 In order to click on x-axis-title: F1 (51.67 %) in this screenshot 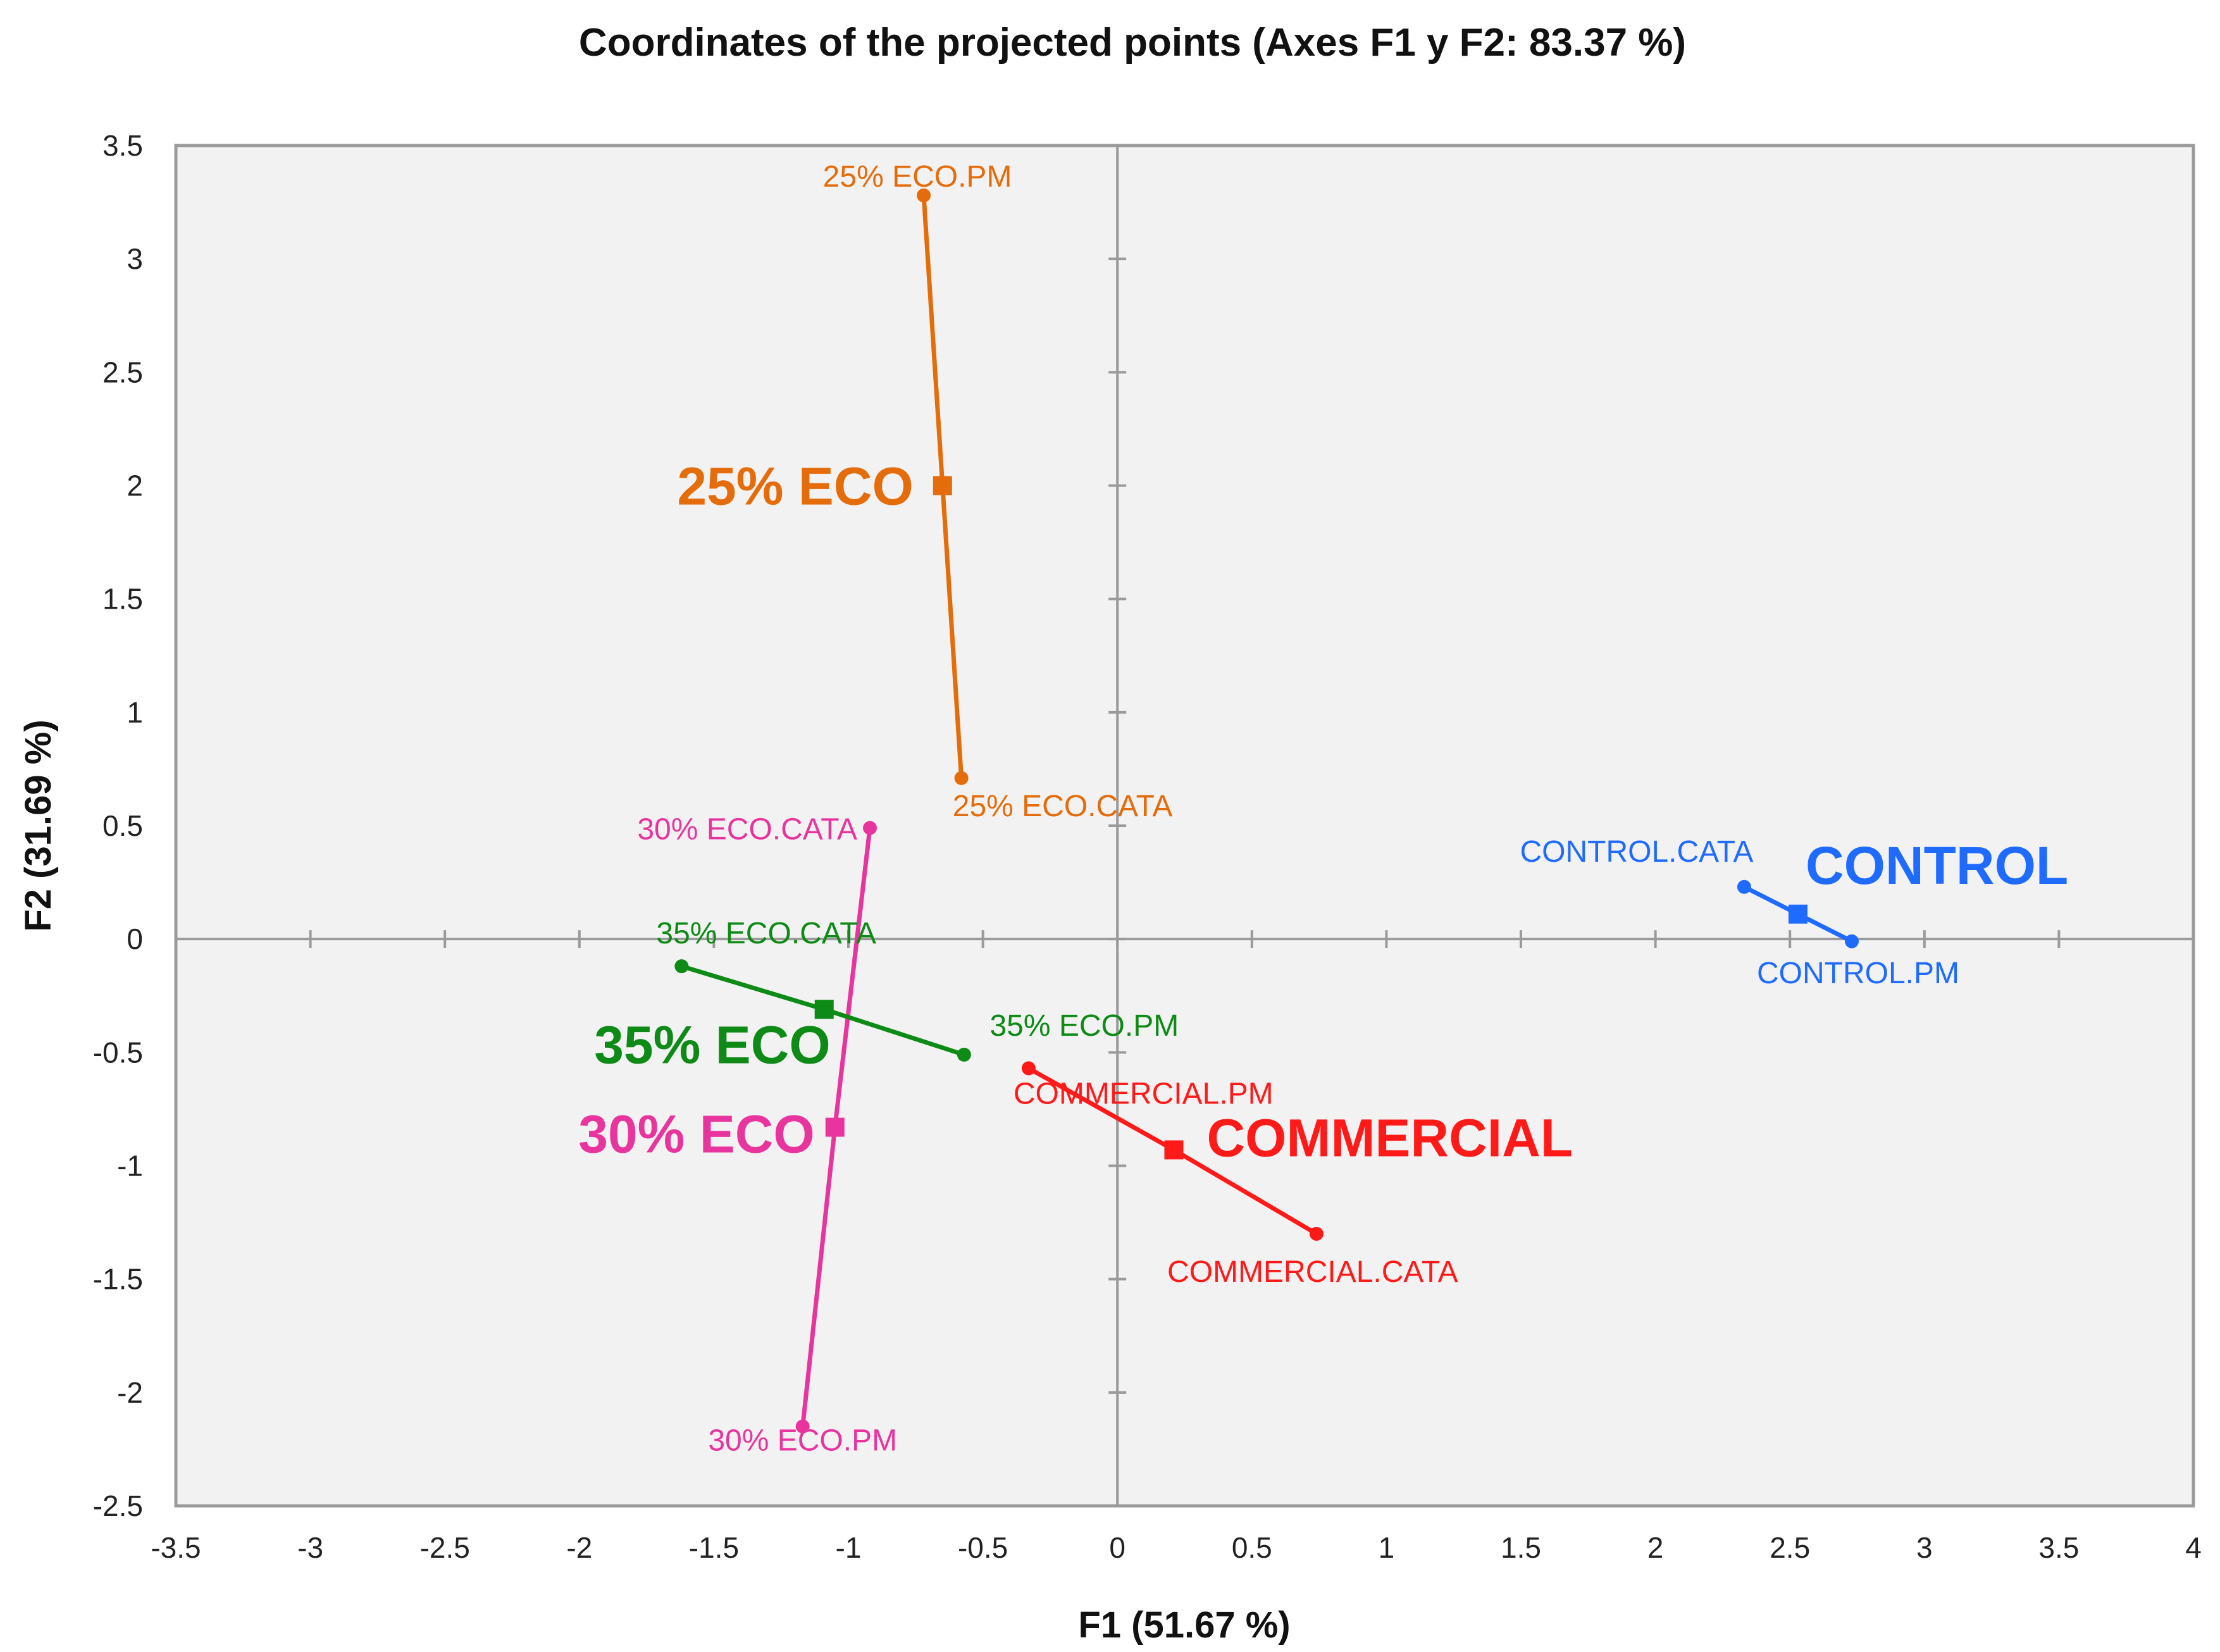, I will do `click(1184, 1625)`.